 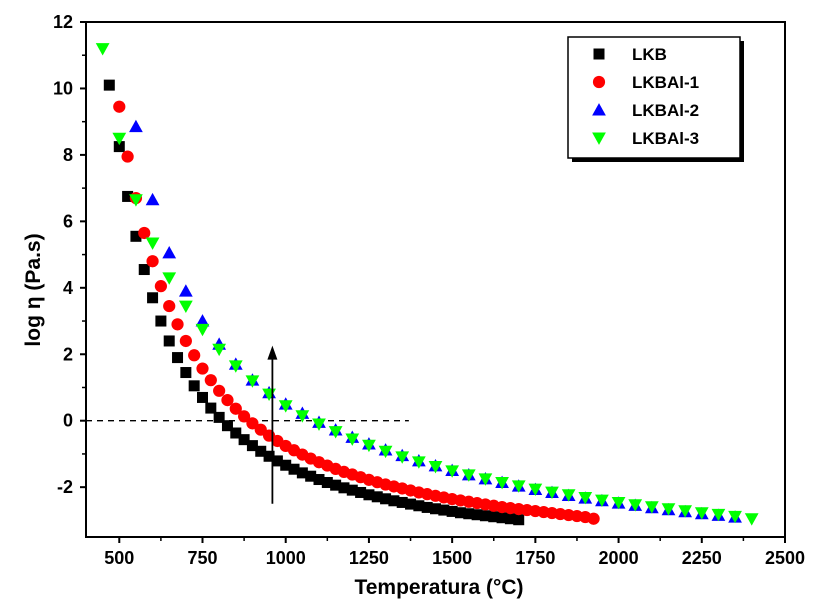 What do you see at coordinates (286, 558) in the screenshot?
I see `x-tick-label: 1000` at bounding box center [286, 558].